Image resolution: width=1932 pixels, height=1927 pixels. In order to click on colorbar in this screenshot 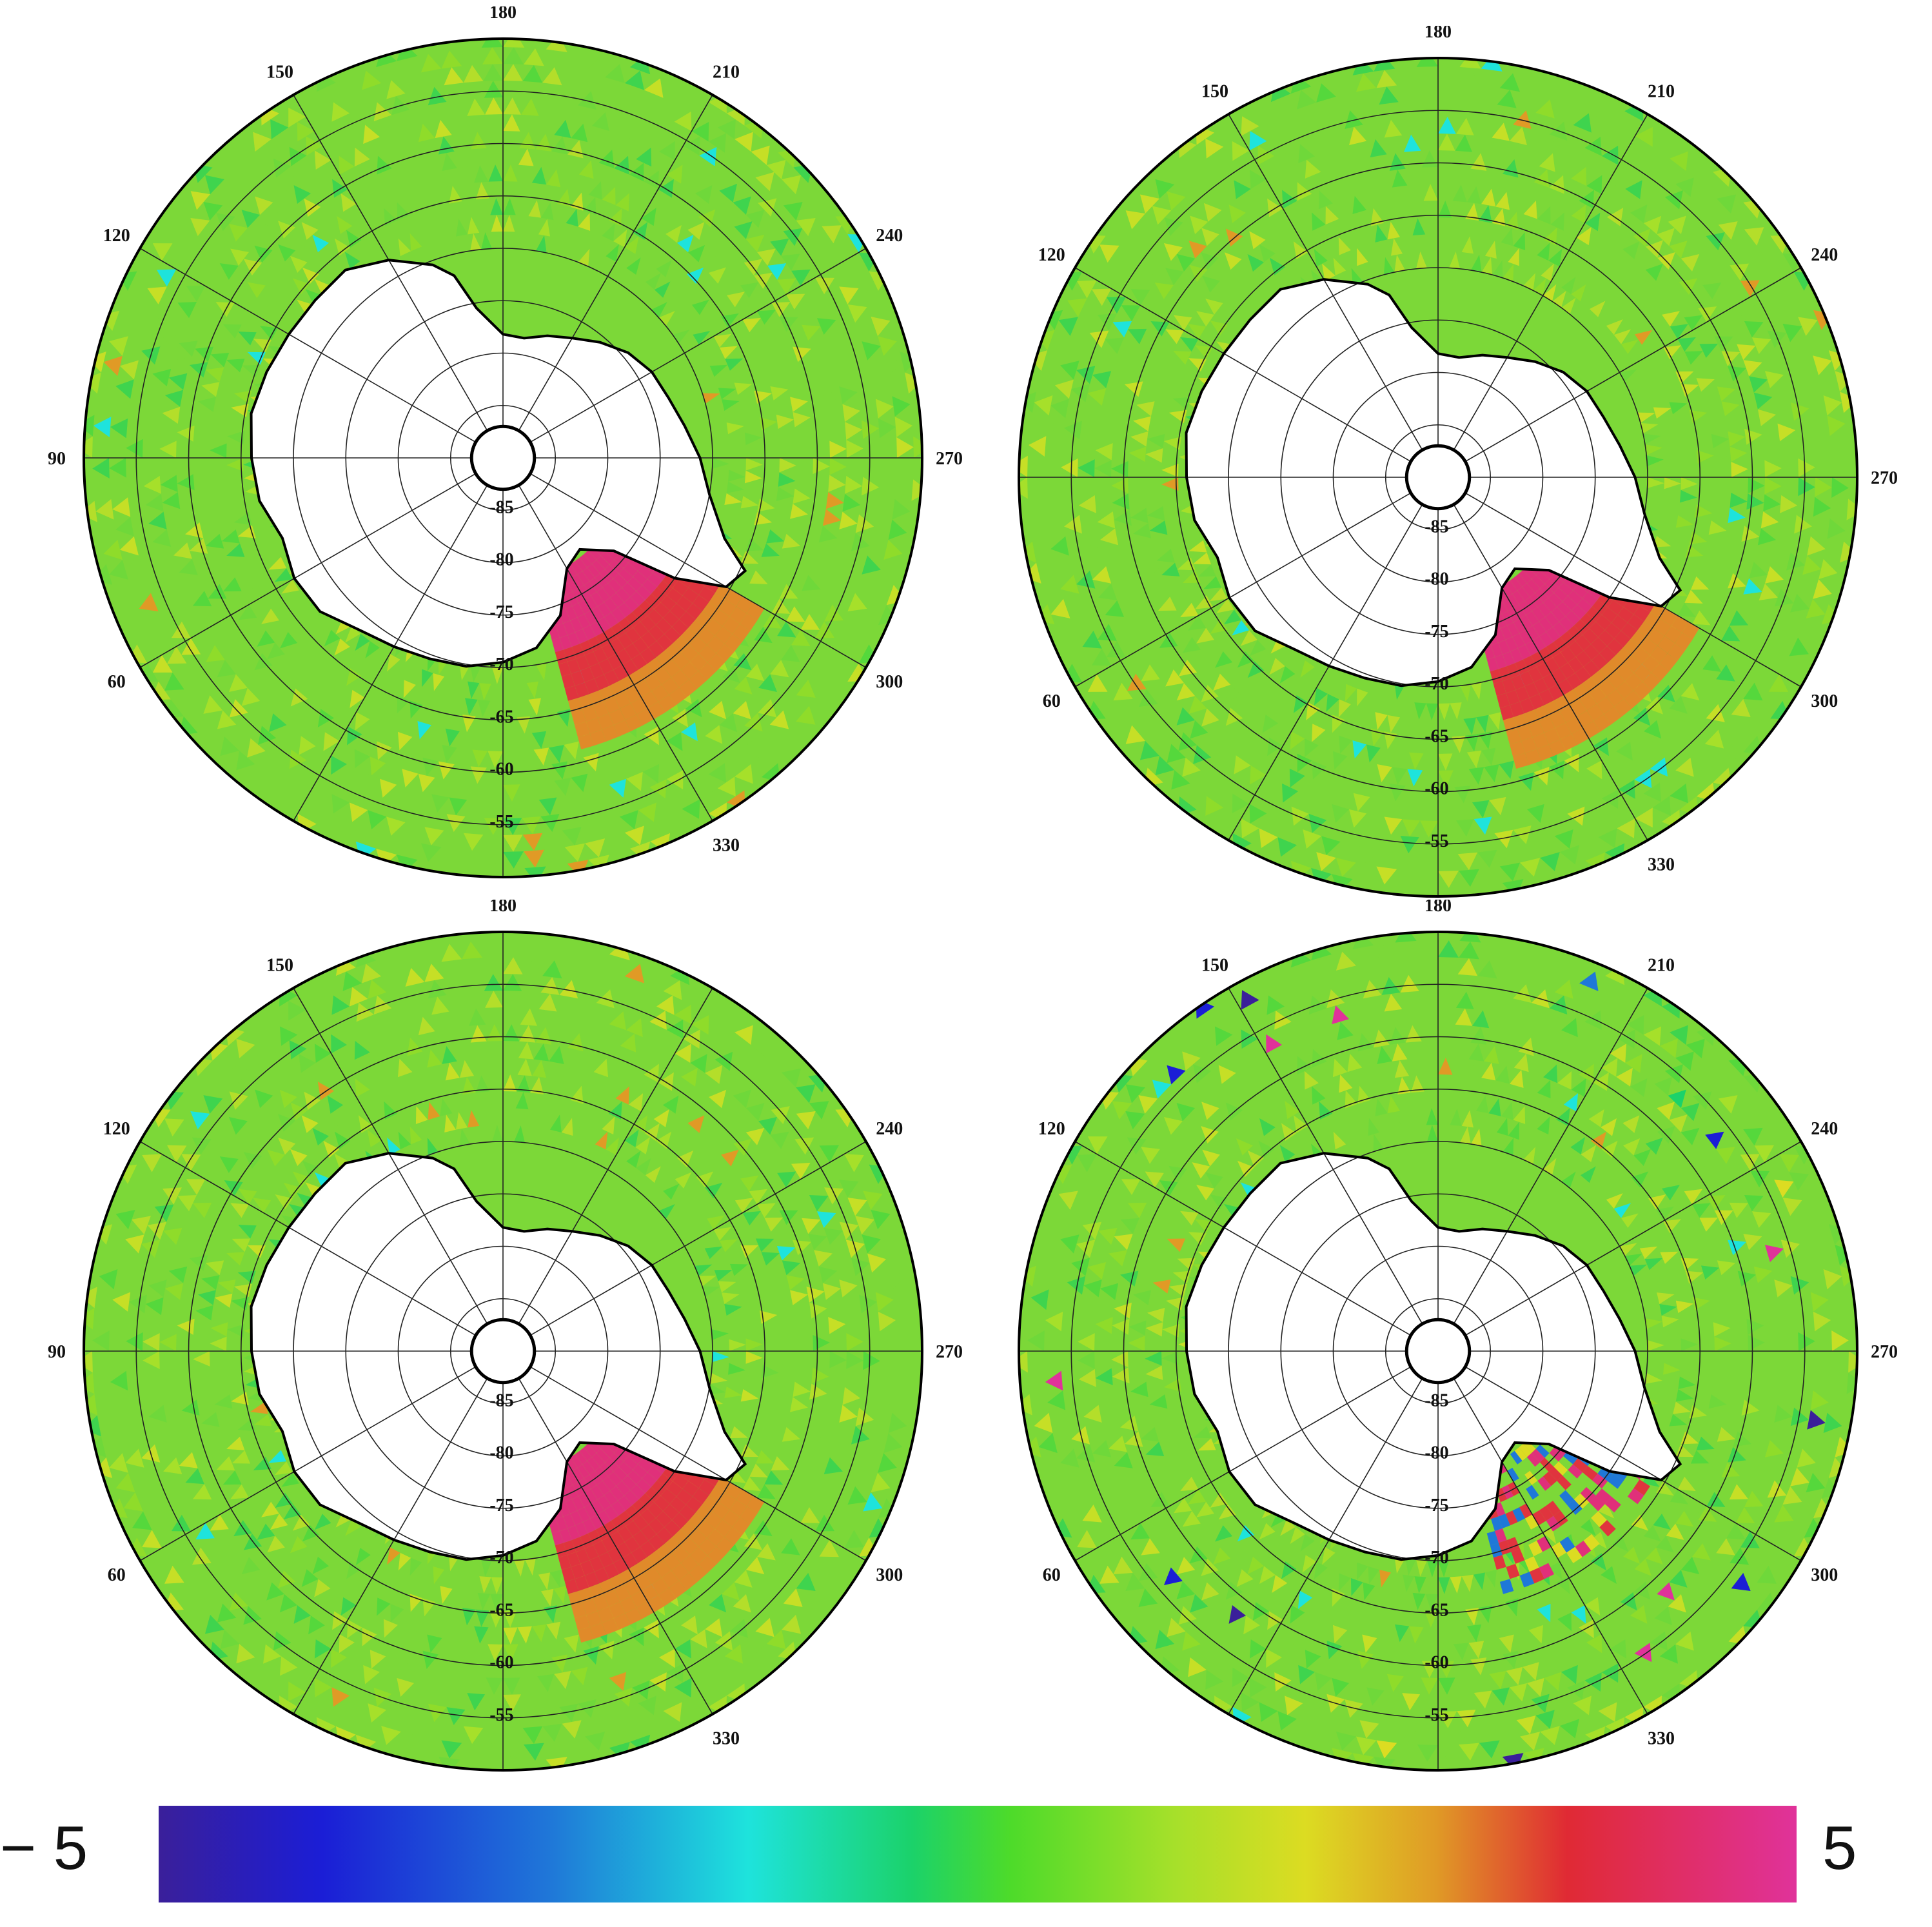, I will do `click(978, 1854)`.